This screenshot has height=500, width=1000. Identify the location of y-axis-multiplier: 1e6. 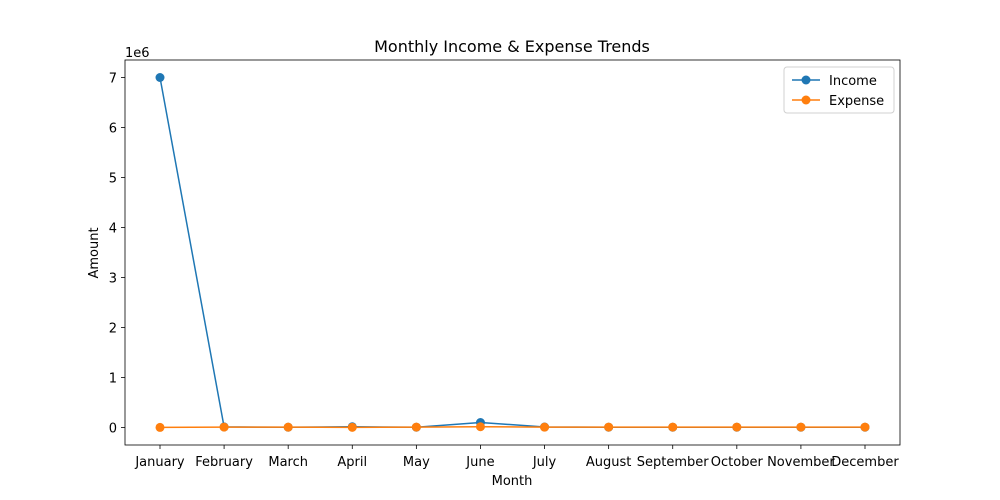
(137, 53).